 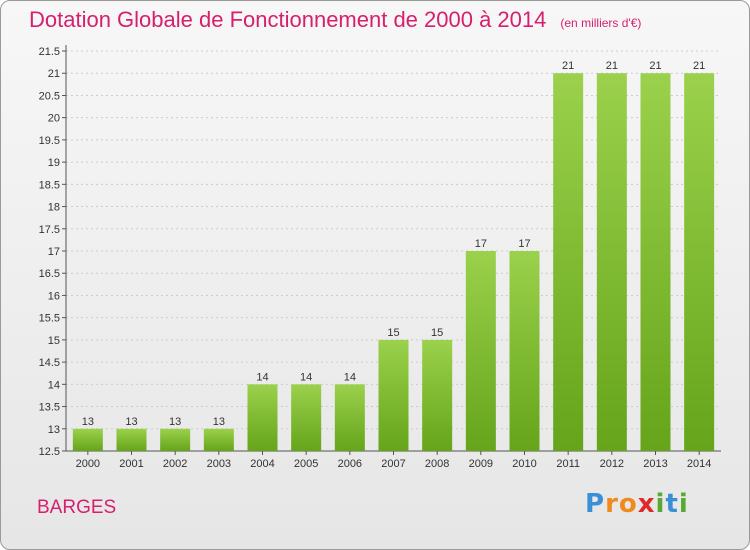 I want to click on logo-letter: P, so click(x=595, y=504).